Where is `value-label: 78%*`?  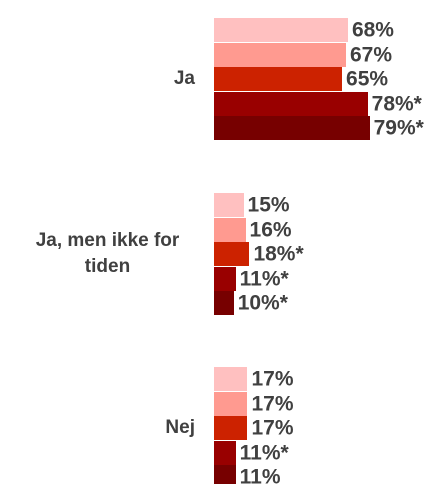 value-label: 78%* is located at coordinates (396, 103).